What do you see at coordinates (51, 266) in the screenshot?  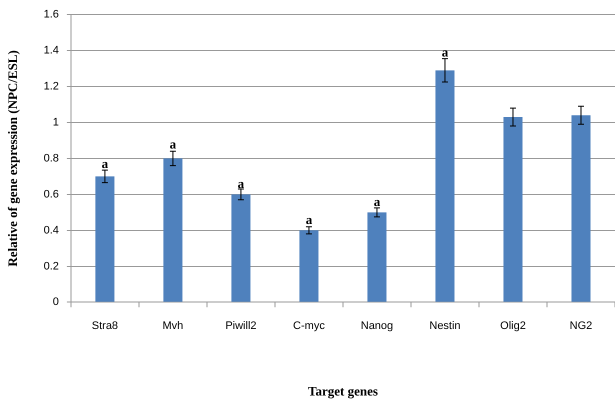 I see `y-tick-label: 0.2` at bounding box center [51, 266].